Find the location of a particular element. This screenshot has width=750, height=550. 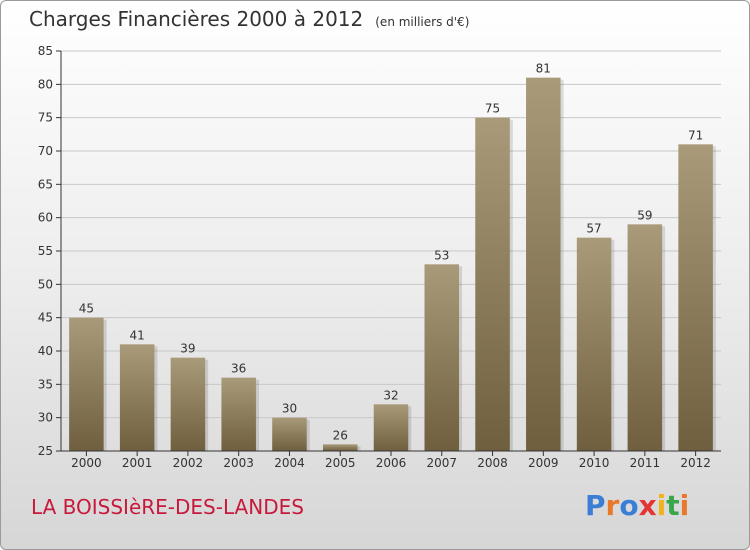

y-tick-label: 35 is located at coordinates (45, 384).